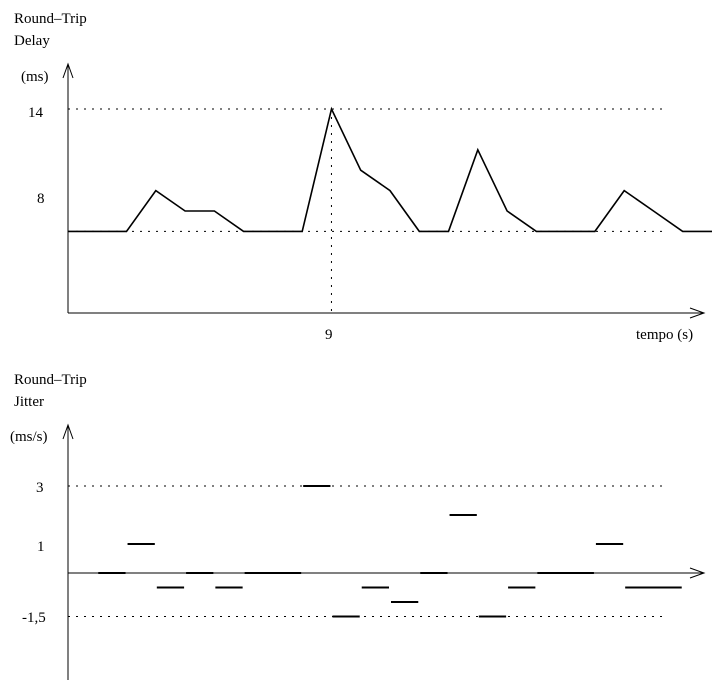 The height and width of the screenshot is (682, 714). What do you see at coordinates (34, 618) in the screenshot?
I see `jitter-y-tick-minus-1-5: -1,5` at bounding box center [34, 618].